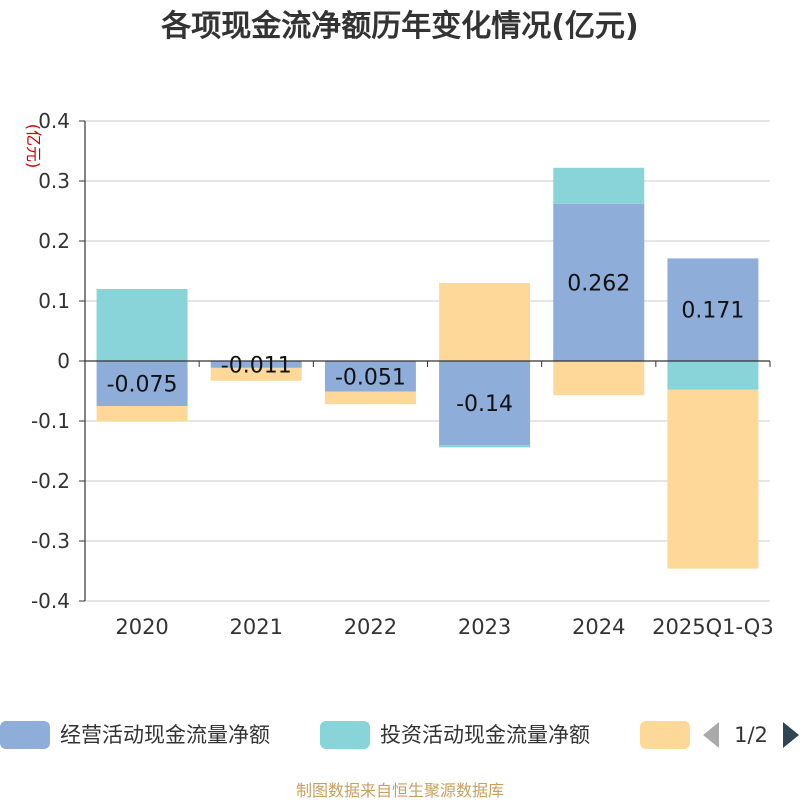 The image size is (800, 800). What do you see at coordinates (400, 790) in the screenshot?
I see `footer-source: 制图数据来自恒生聚源数据库` at bounding box center [400, 790].